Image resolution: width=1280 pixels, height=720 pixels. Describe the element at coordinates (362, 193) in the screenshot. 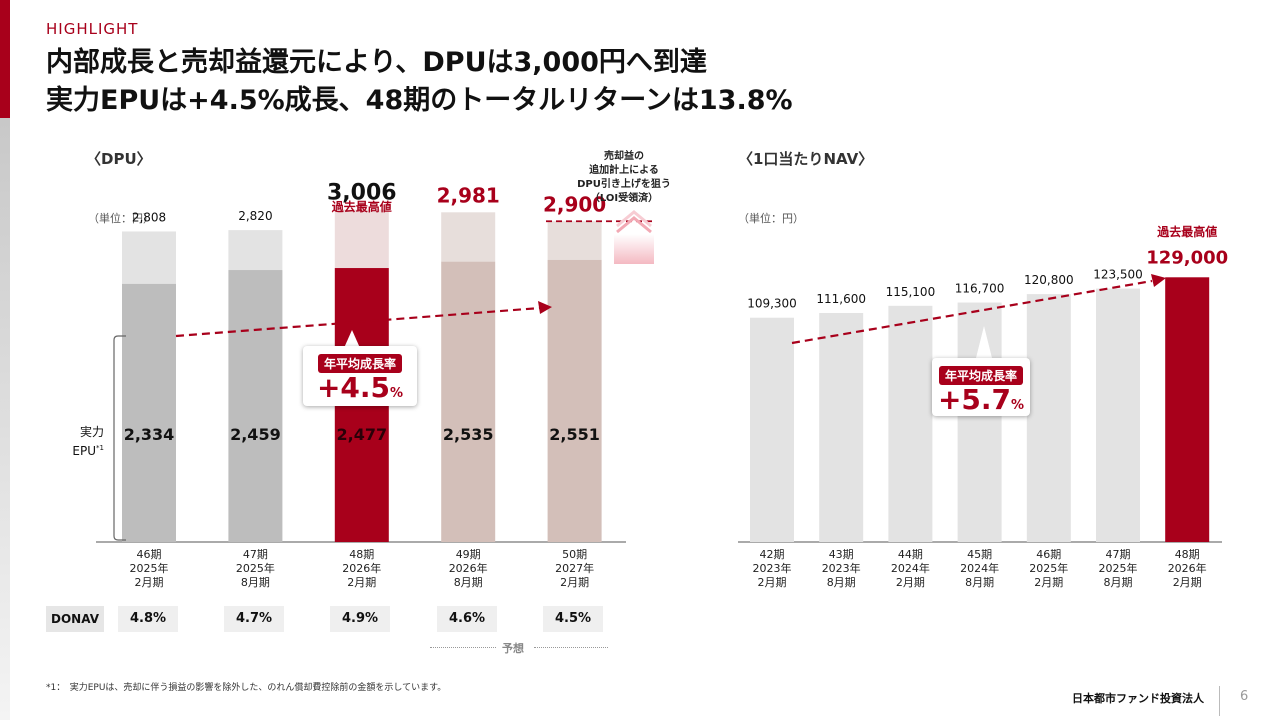

I see `dpu-value-label: 3,006` at that location.